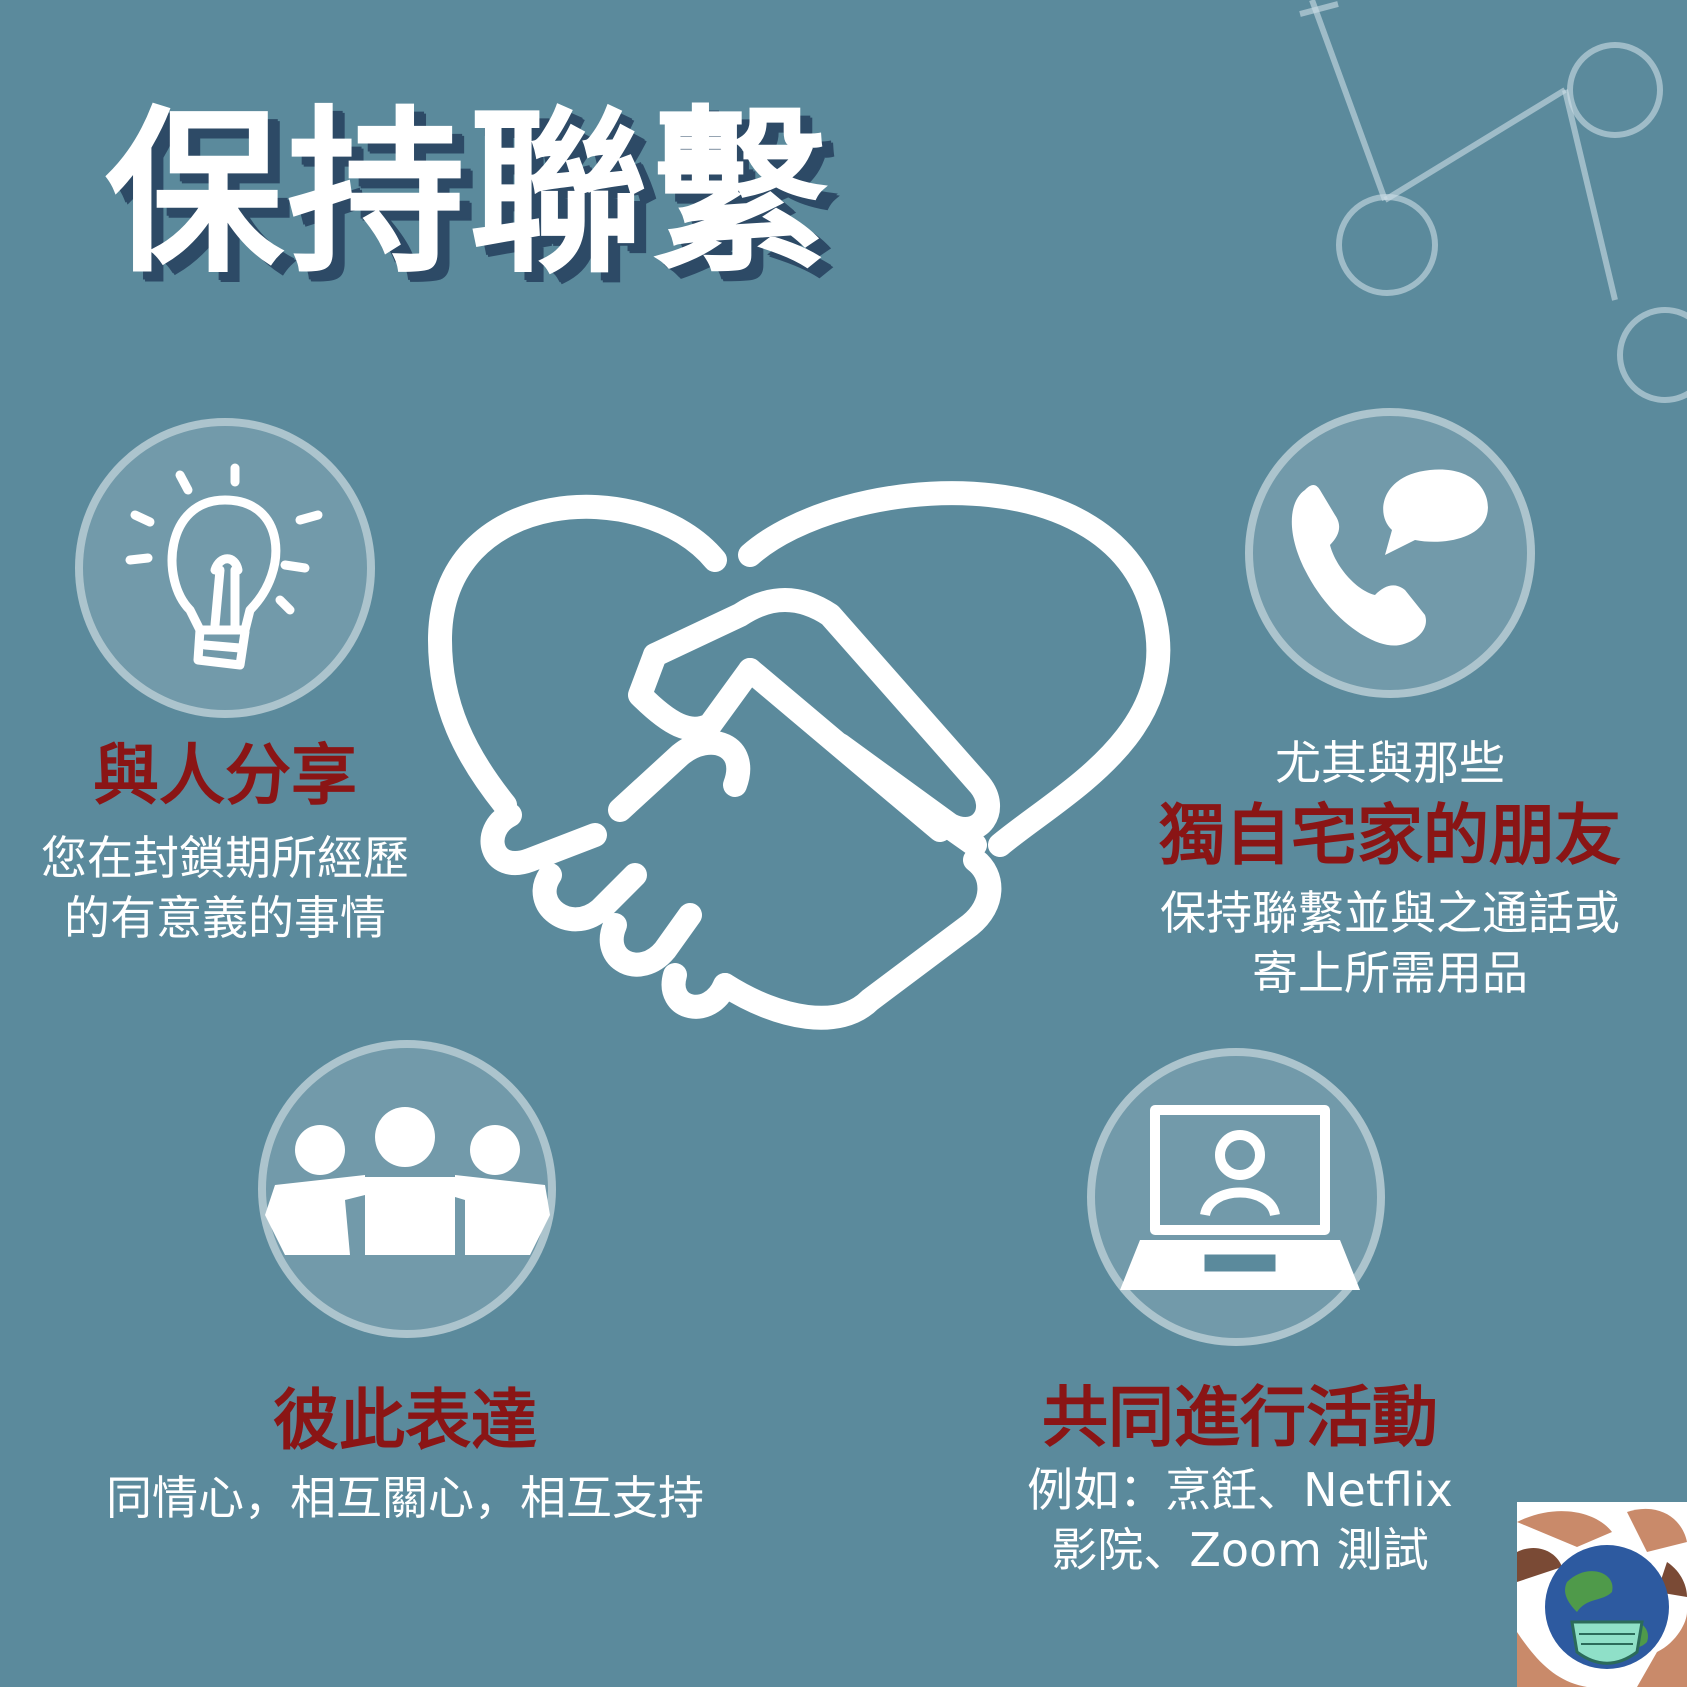 This screenshot has width=1687, height=1687. I want to click on network-decoration, so click(1493, 201).